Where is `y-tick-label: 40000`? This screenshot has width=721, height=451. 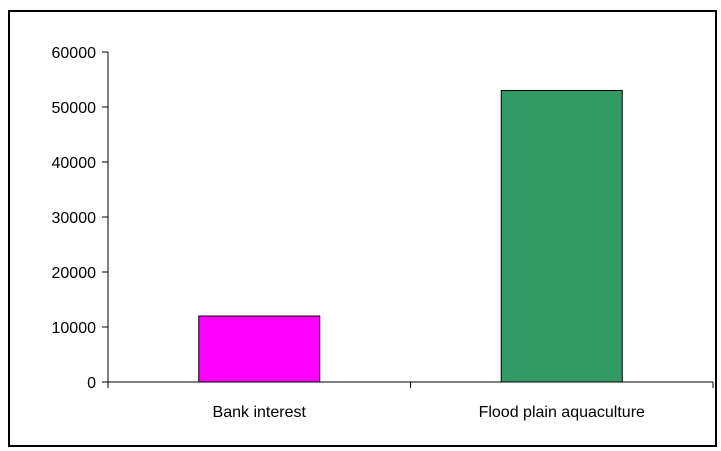
y-tick-label: 40000 is located at coordinates (74, 163).